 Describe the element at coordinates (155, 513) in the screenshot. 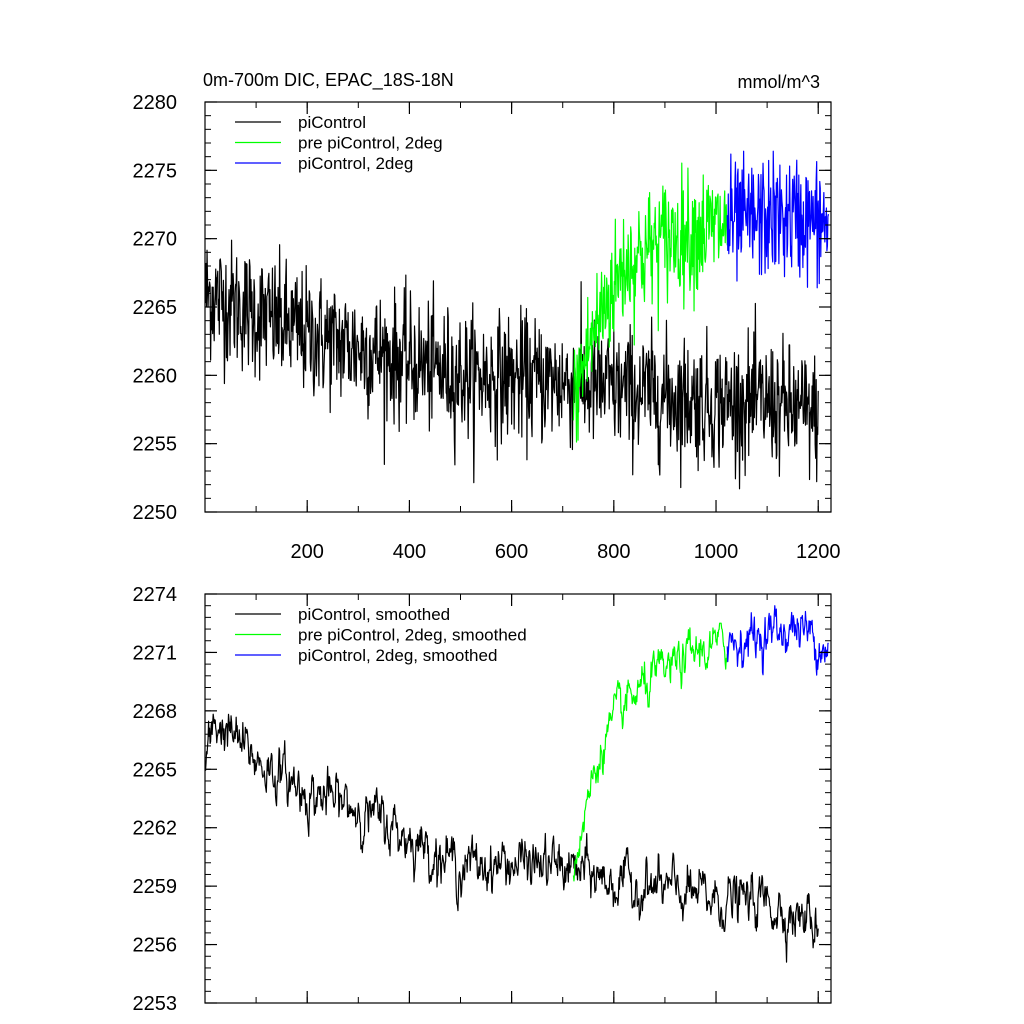

I see `chart1-y-tick-label: 2250` at that location.